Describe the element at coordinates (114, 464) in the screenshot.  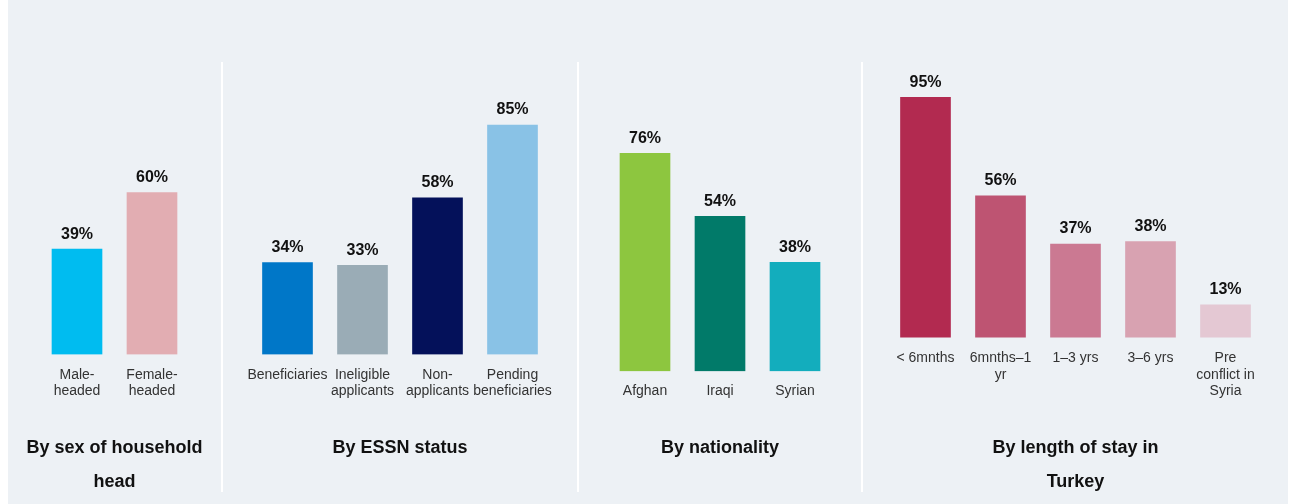
I see `text: By sex of household head` at that location.